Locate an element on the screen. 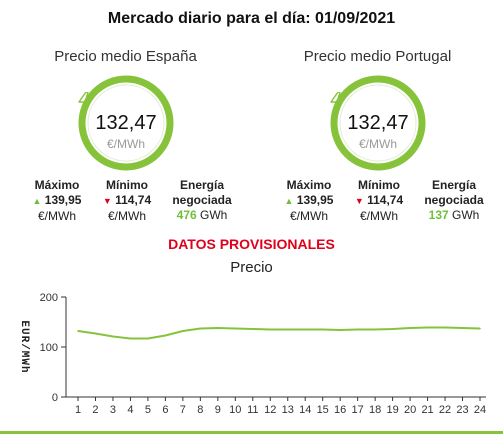  x-tick-label: 2 is located at coordinates (95, 410).